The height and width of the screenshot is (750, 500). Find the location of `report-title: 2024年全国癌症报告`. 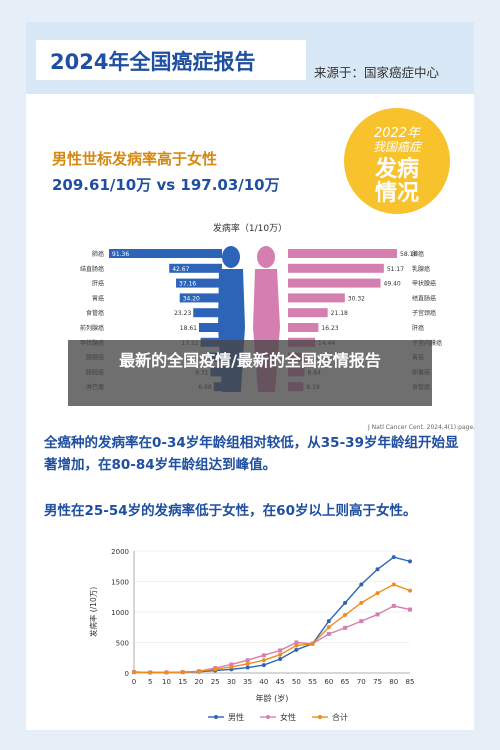

report-title: 2024年全国癌症报告 is located at coordinates (153, 62).